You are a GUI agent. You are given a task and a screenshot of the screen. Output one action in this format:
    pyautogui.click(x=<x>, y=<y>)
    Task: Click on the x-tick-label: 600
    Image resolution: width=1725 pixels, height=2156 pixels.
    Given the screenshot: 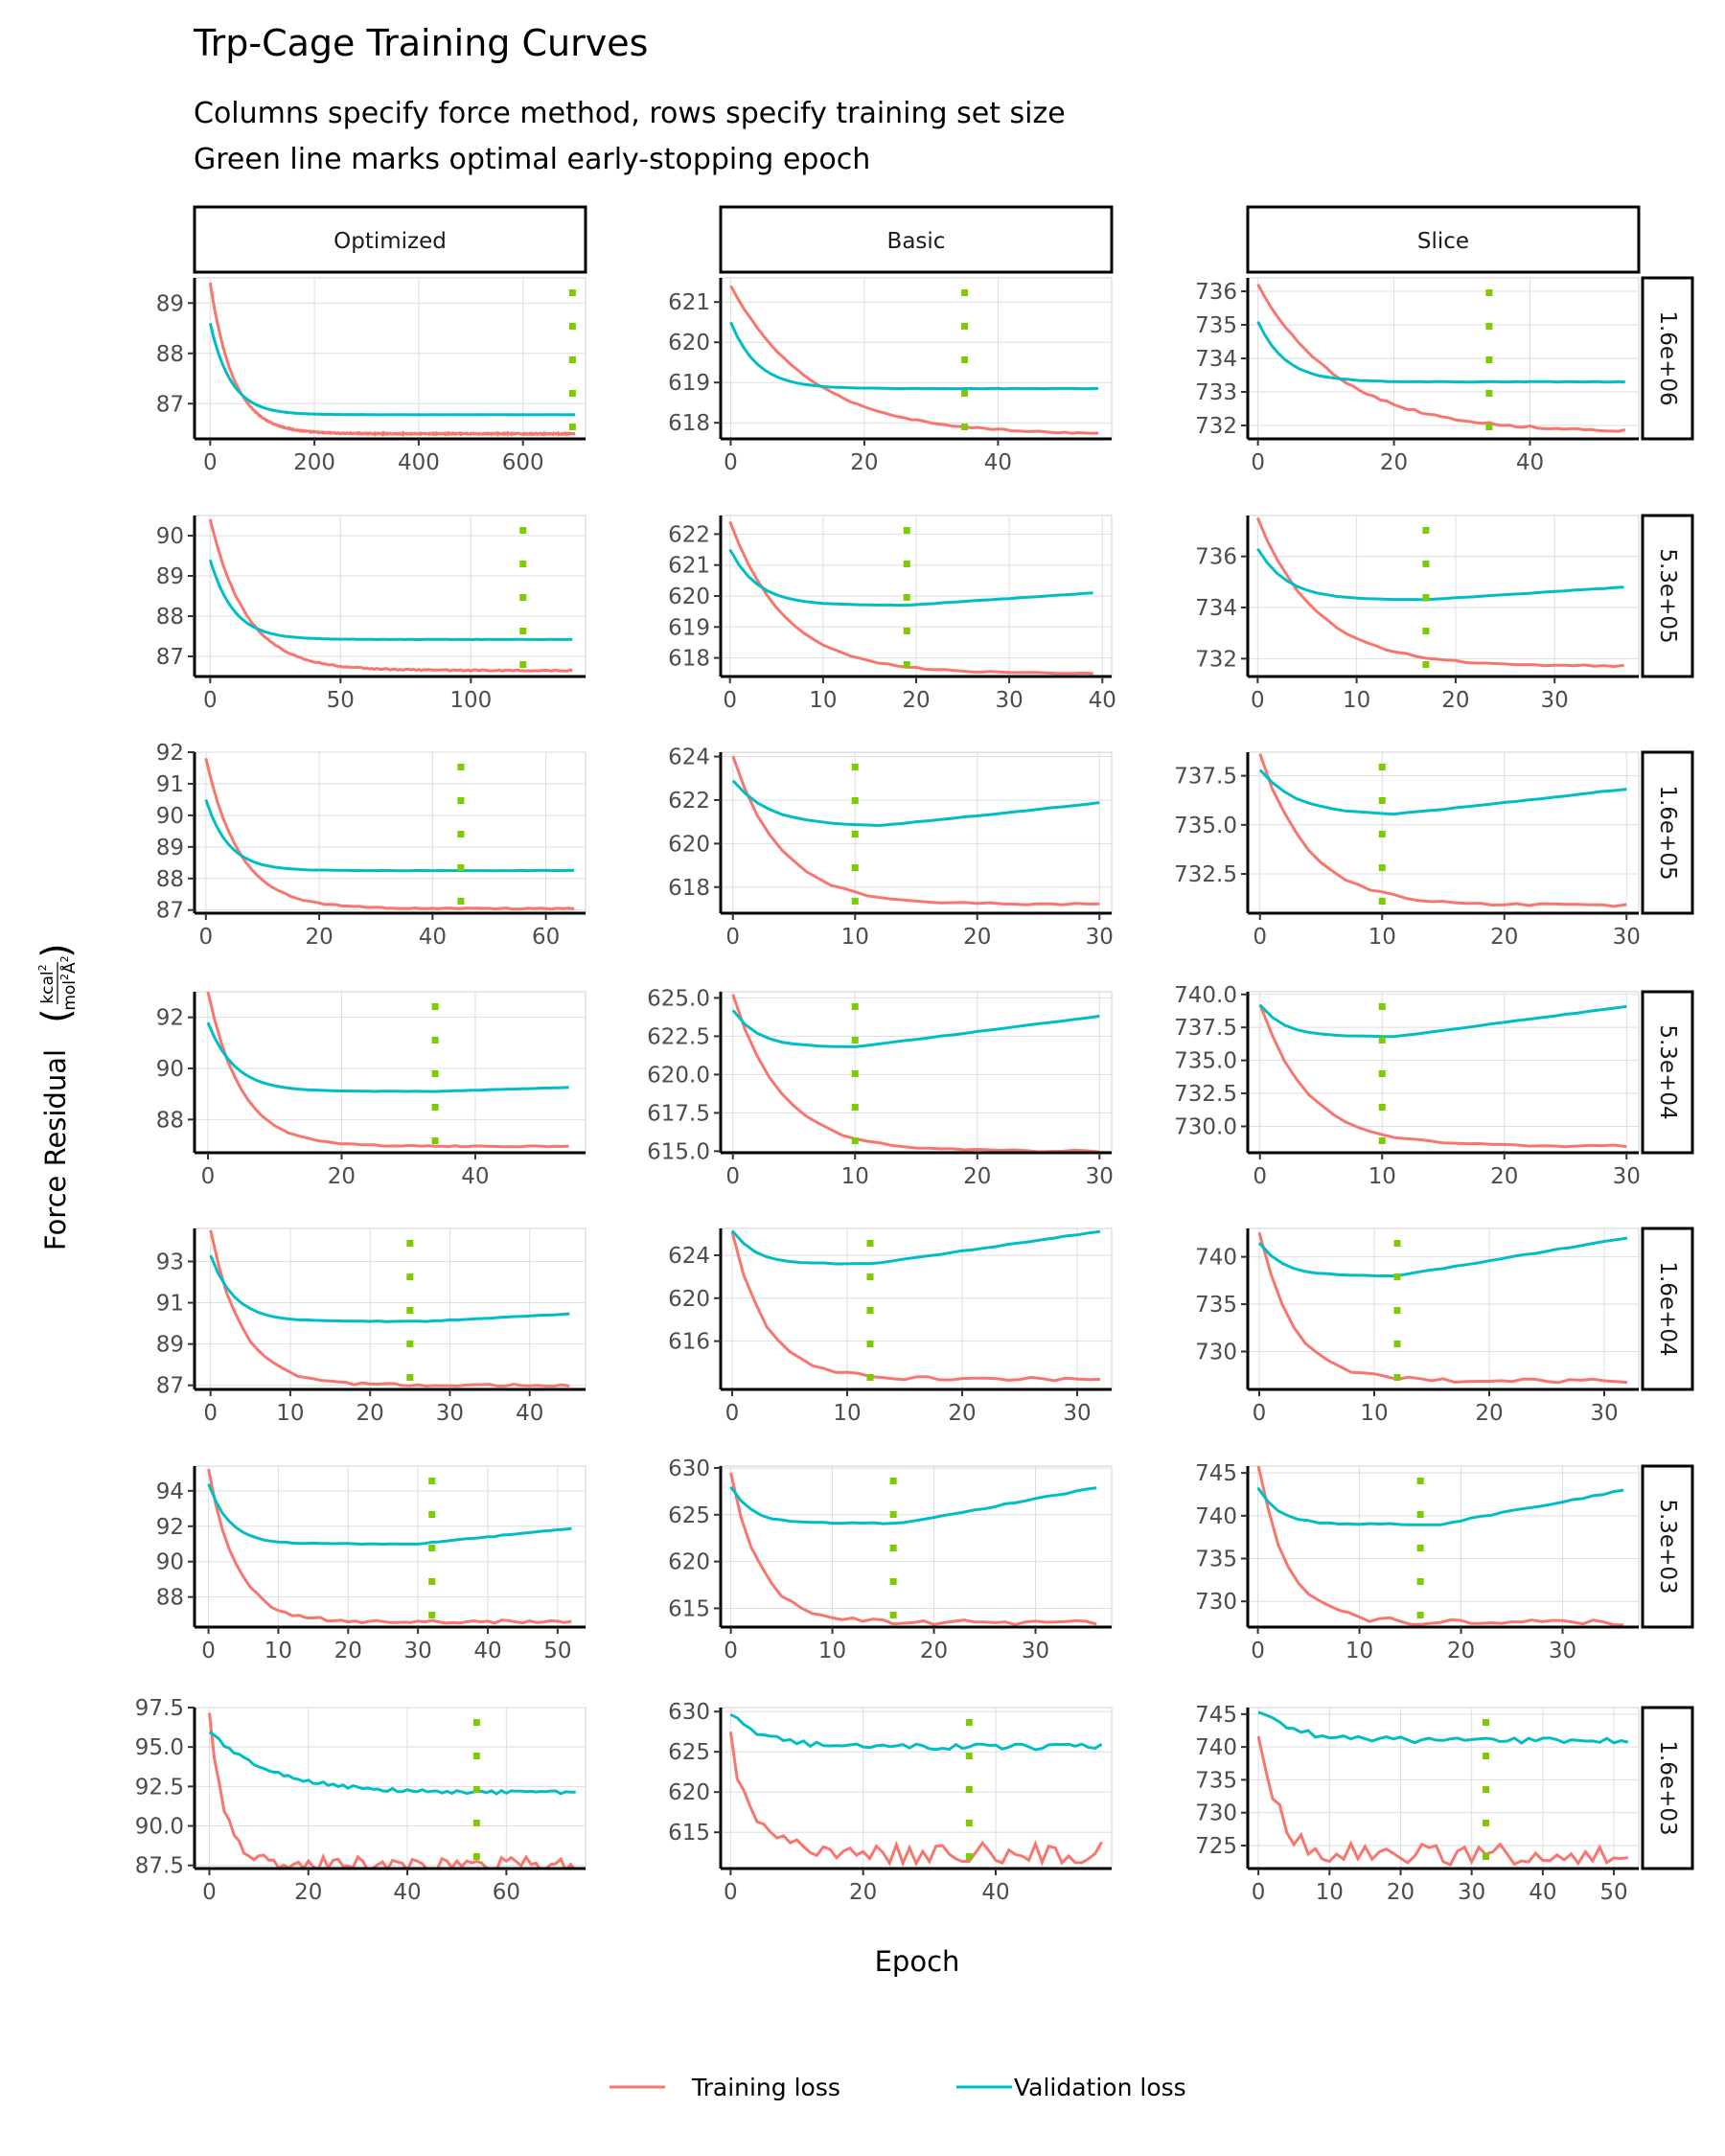 What is the action you would take?
    pyautogui.click(x=523, y=462)
    